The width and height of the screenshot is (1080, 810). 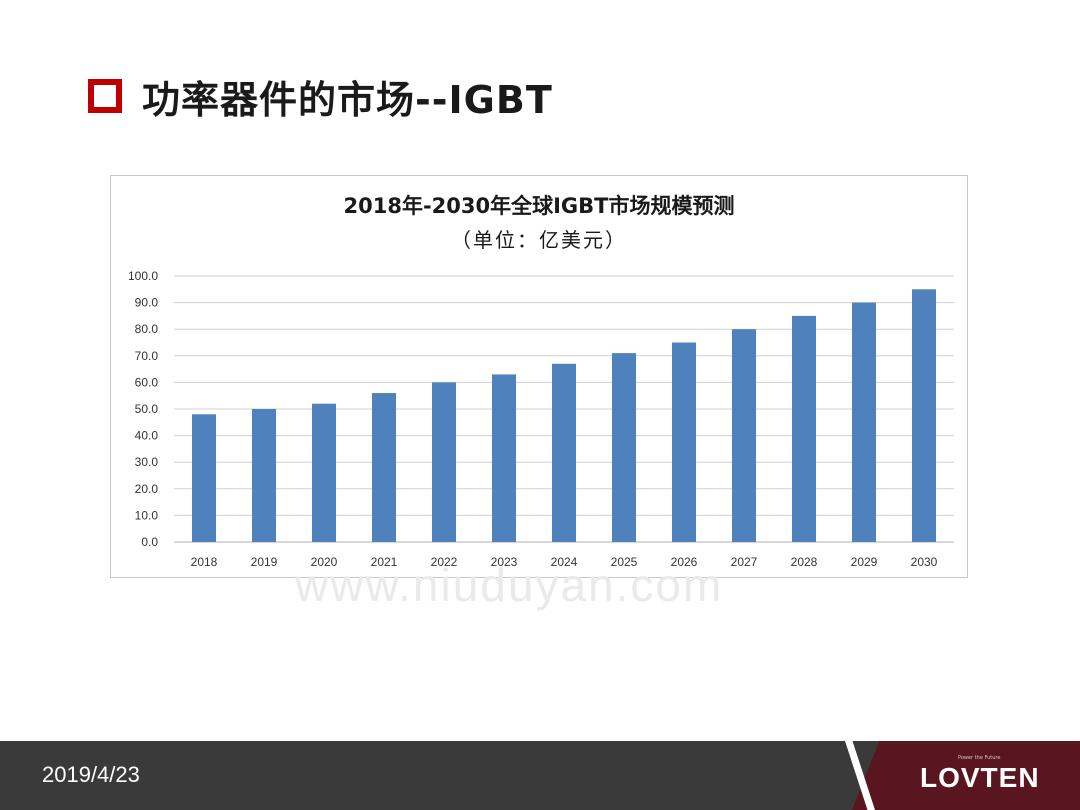 I want to click on x-tick-label: 2018, so click(x=204, y=562).